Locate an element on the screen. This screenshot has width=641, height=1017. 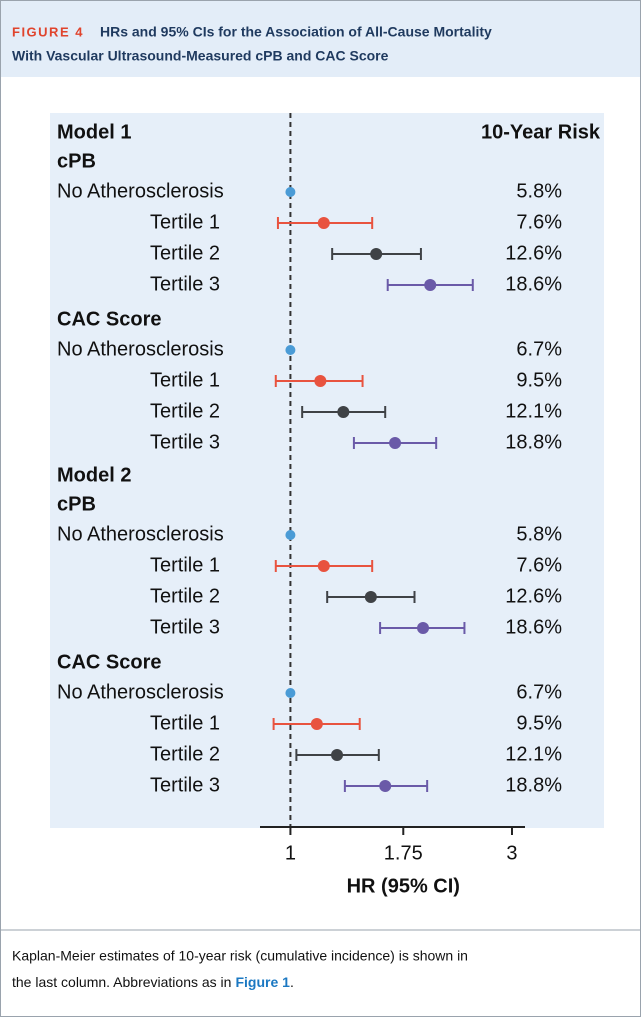
model-heading: Model 2 is located at coordinates (94, 475).